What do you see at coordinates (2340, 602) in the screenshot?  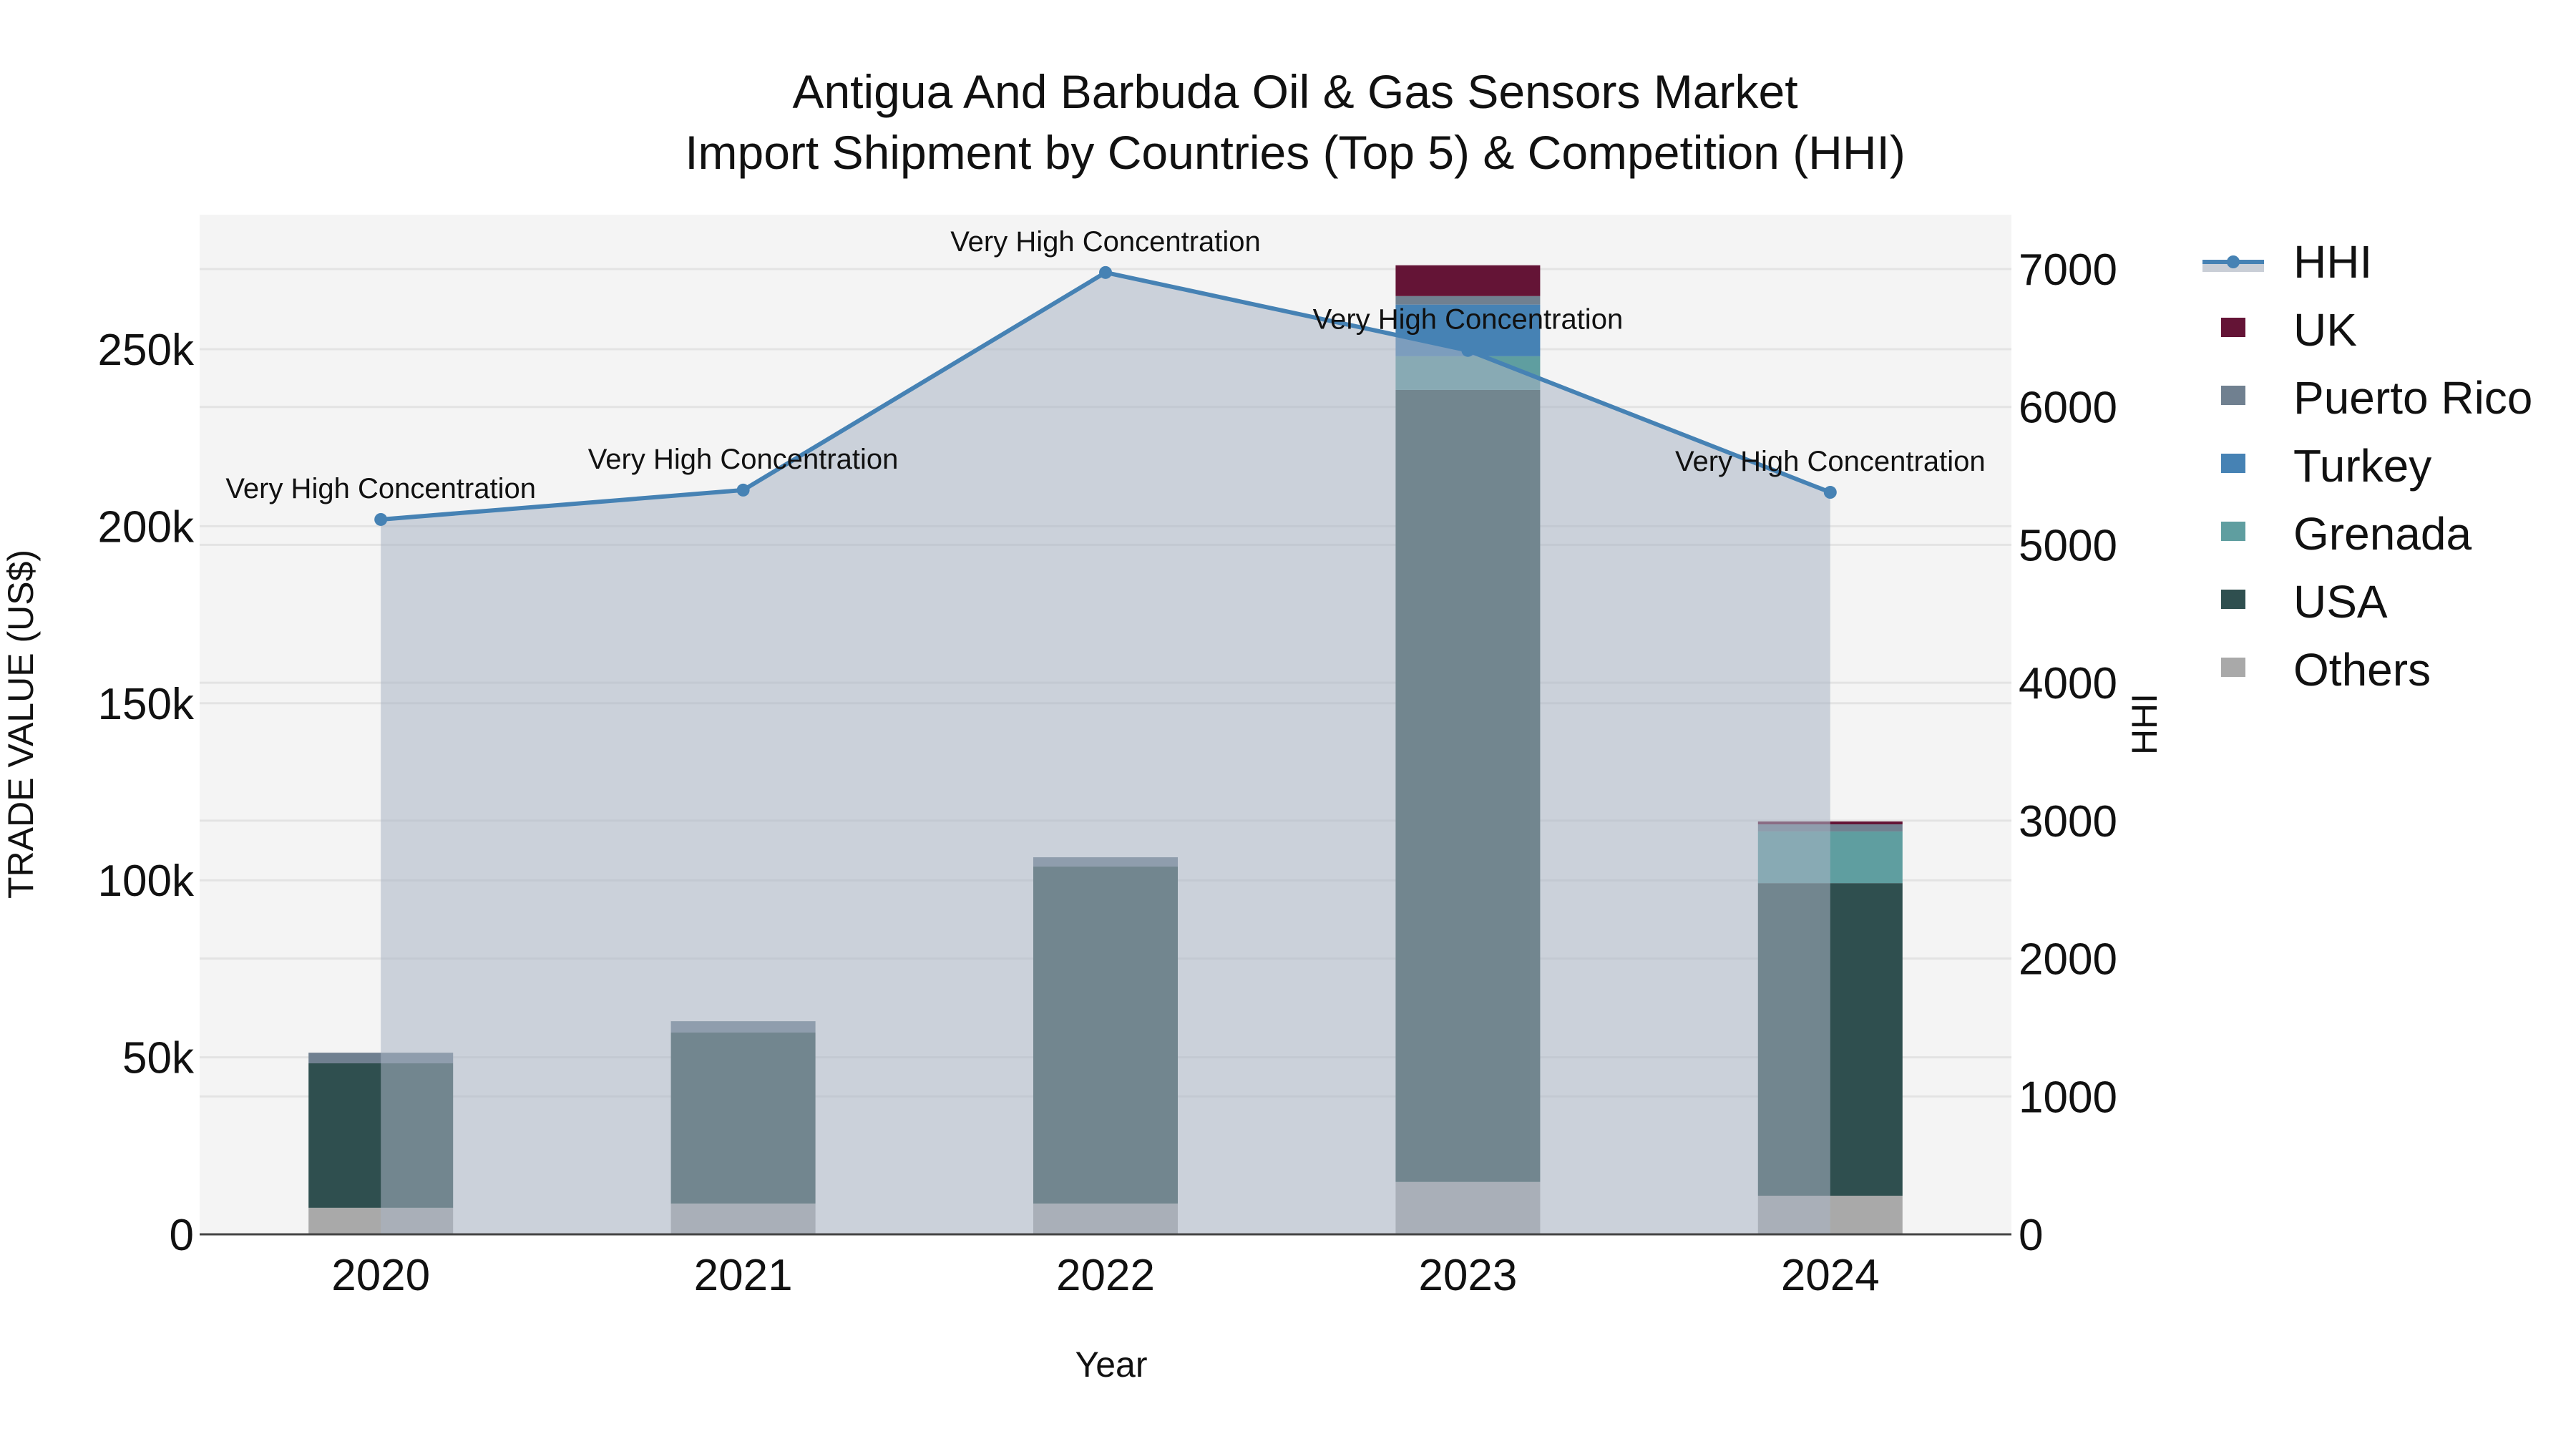 I see `legend-label: USA` at bounding box center [2340, 602].